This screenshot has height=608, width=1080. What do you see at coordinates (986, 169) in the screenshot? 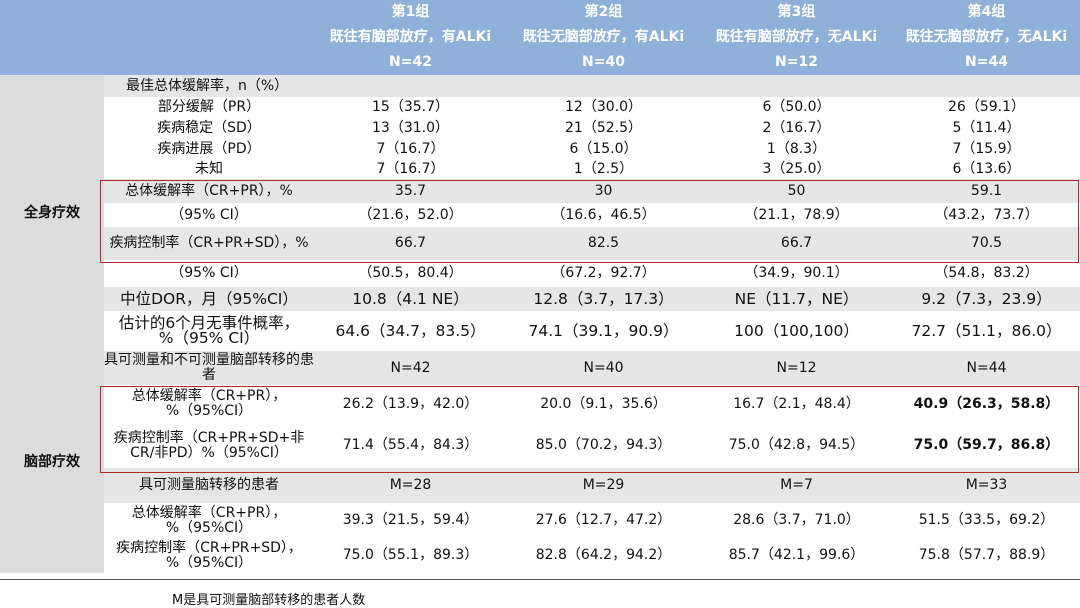
I see `table-cell: 6（13.6）` at bounding box center [986, 169].